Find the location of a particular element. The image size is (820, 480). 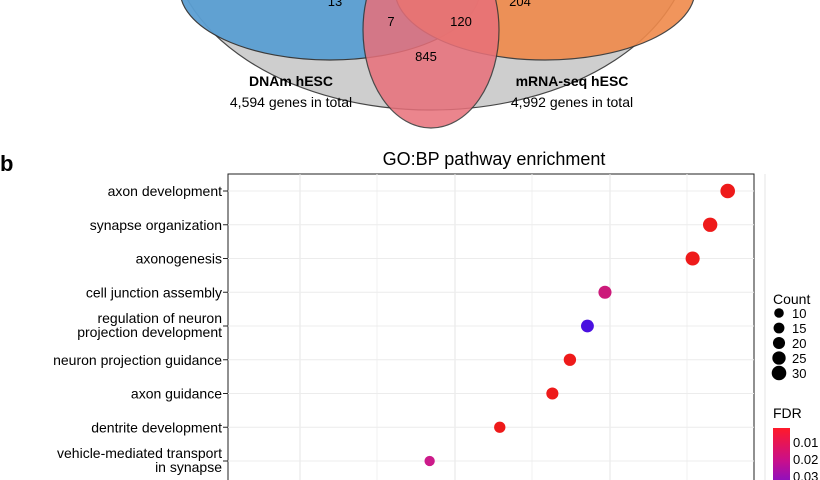

venn-count-center-right: 120 is located at coordinates (461, 21).